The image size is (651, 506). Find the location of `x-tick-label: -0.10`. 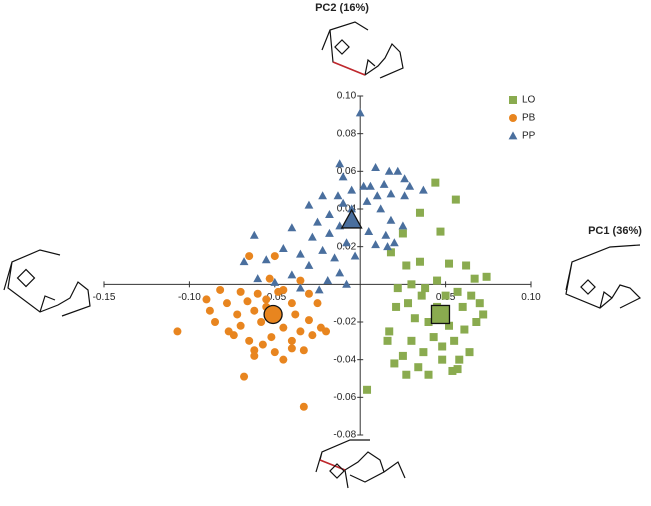

x-tick-label: -0.10 is located at coordinates (189, 297).